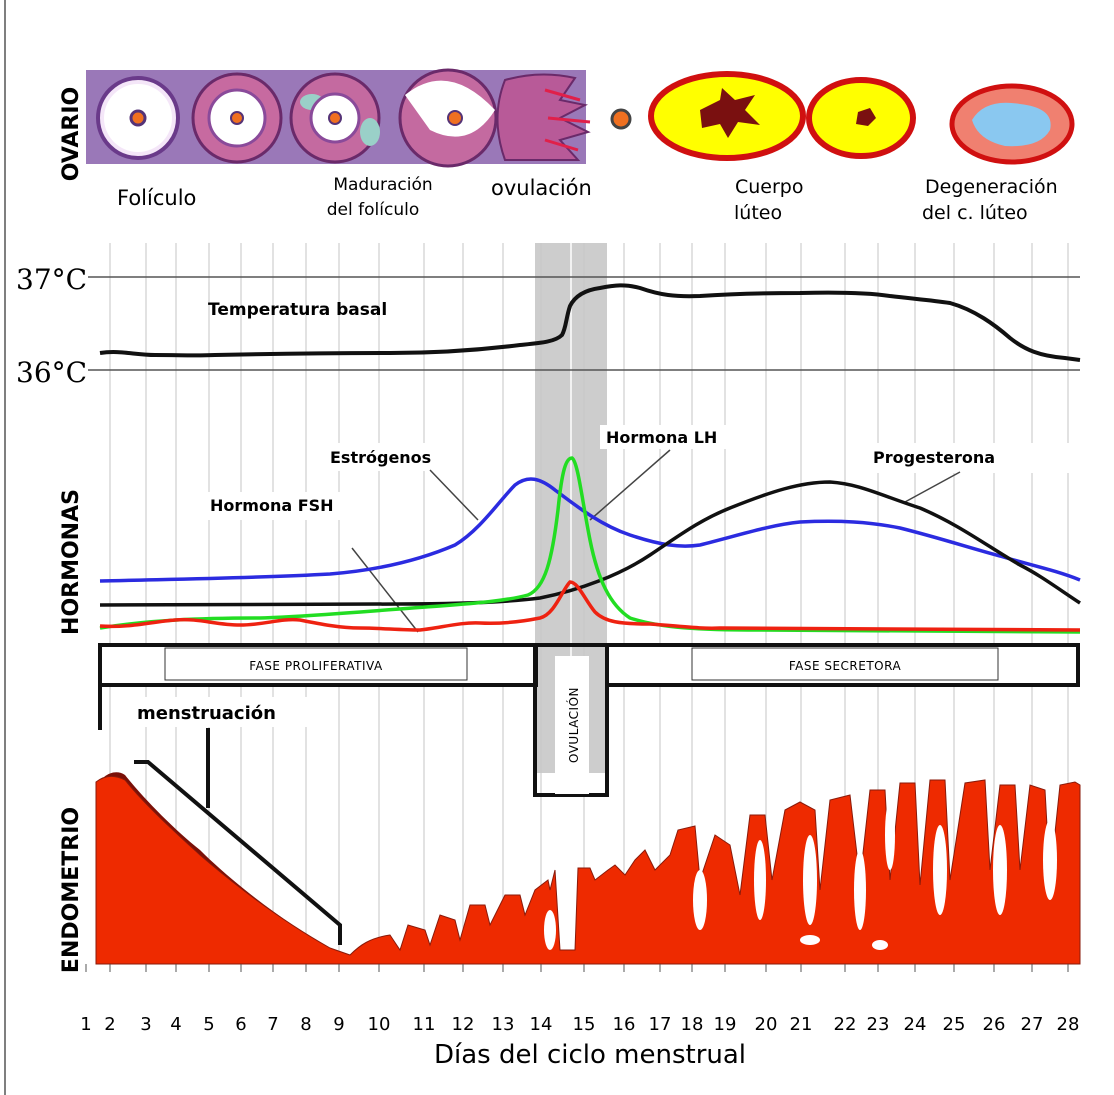  What do you see at coordinates (725, 1024) in the screenshot?
I see `x-tick-label: 19` at bounding box center [725, 1024].